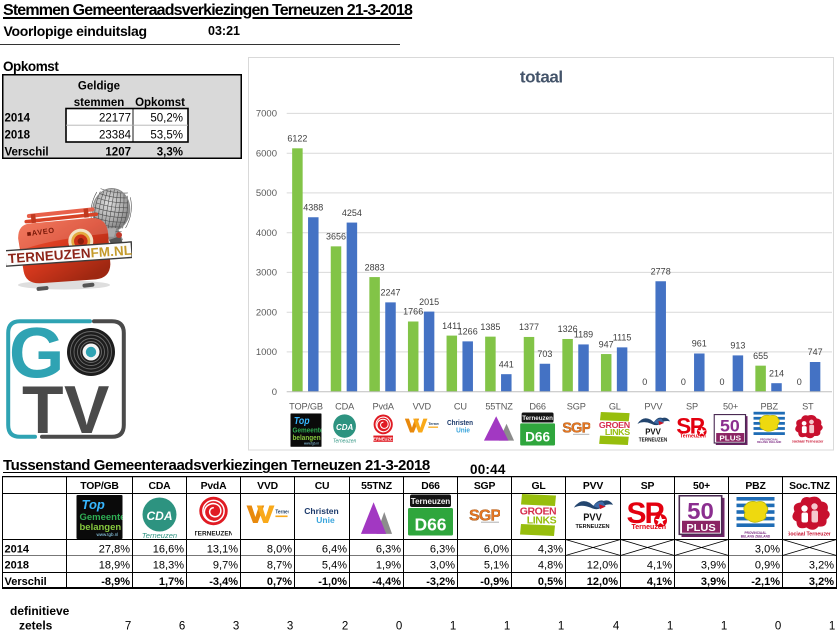  I want to click on svg-text: 12,0%, so click(602, 566).